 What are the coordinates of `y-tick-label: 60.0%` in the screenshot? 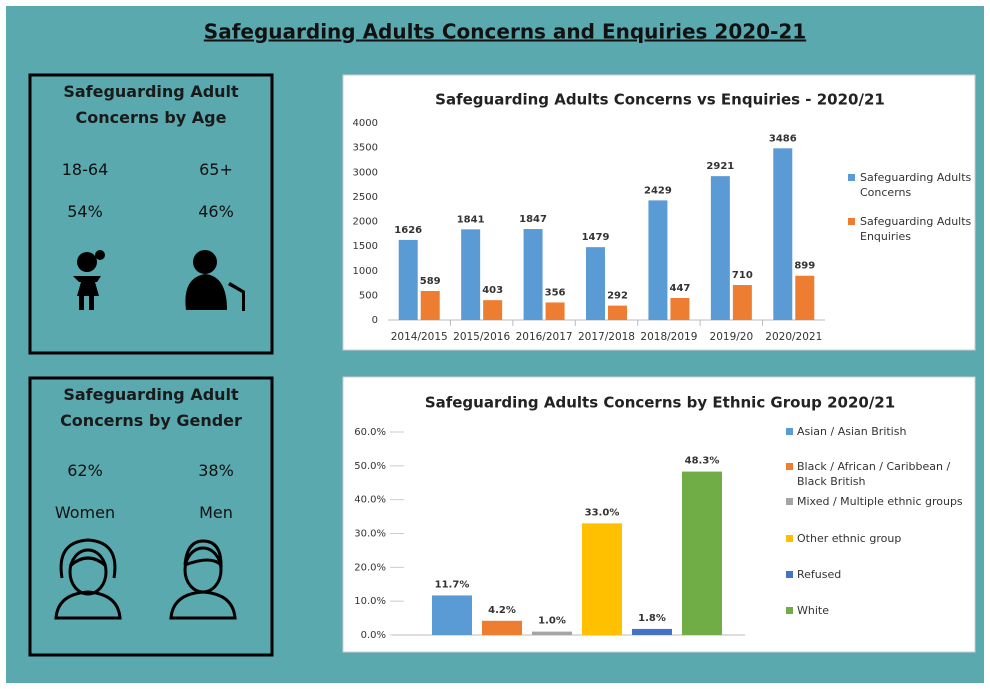 It's located at (370, 432).